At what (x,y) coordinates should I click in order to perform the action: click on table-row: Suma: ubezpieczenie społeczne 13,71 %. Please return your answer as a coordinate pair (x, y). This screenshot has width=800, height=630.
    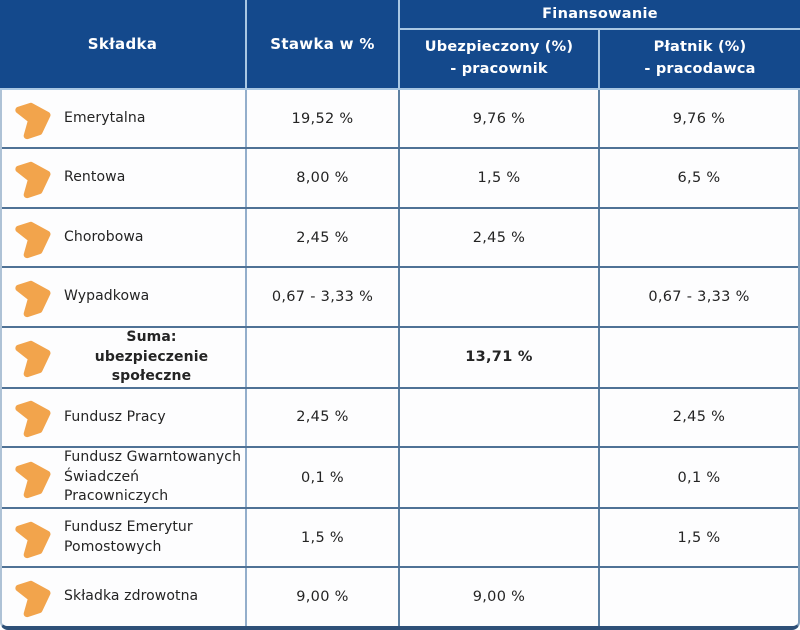
    Looking at the image, I should click on (400, 356).